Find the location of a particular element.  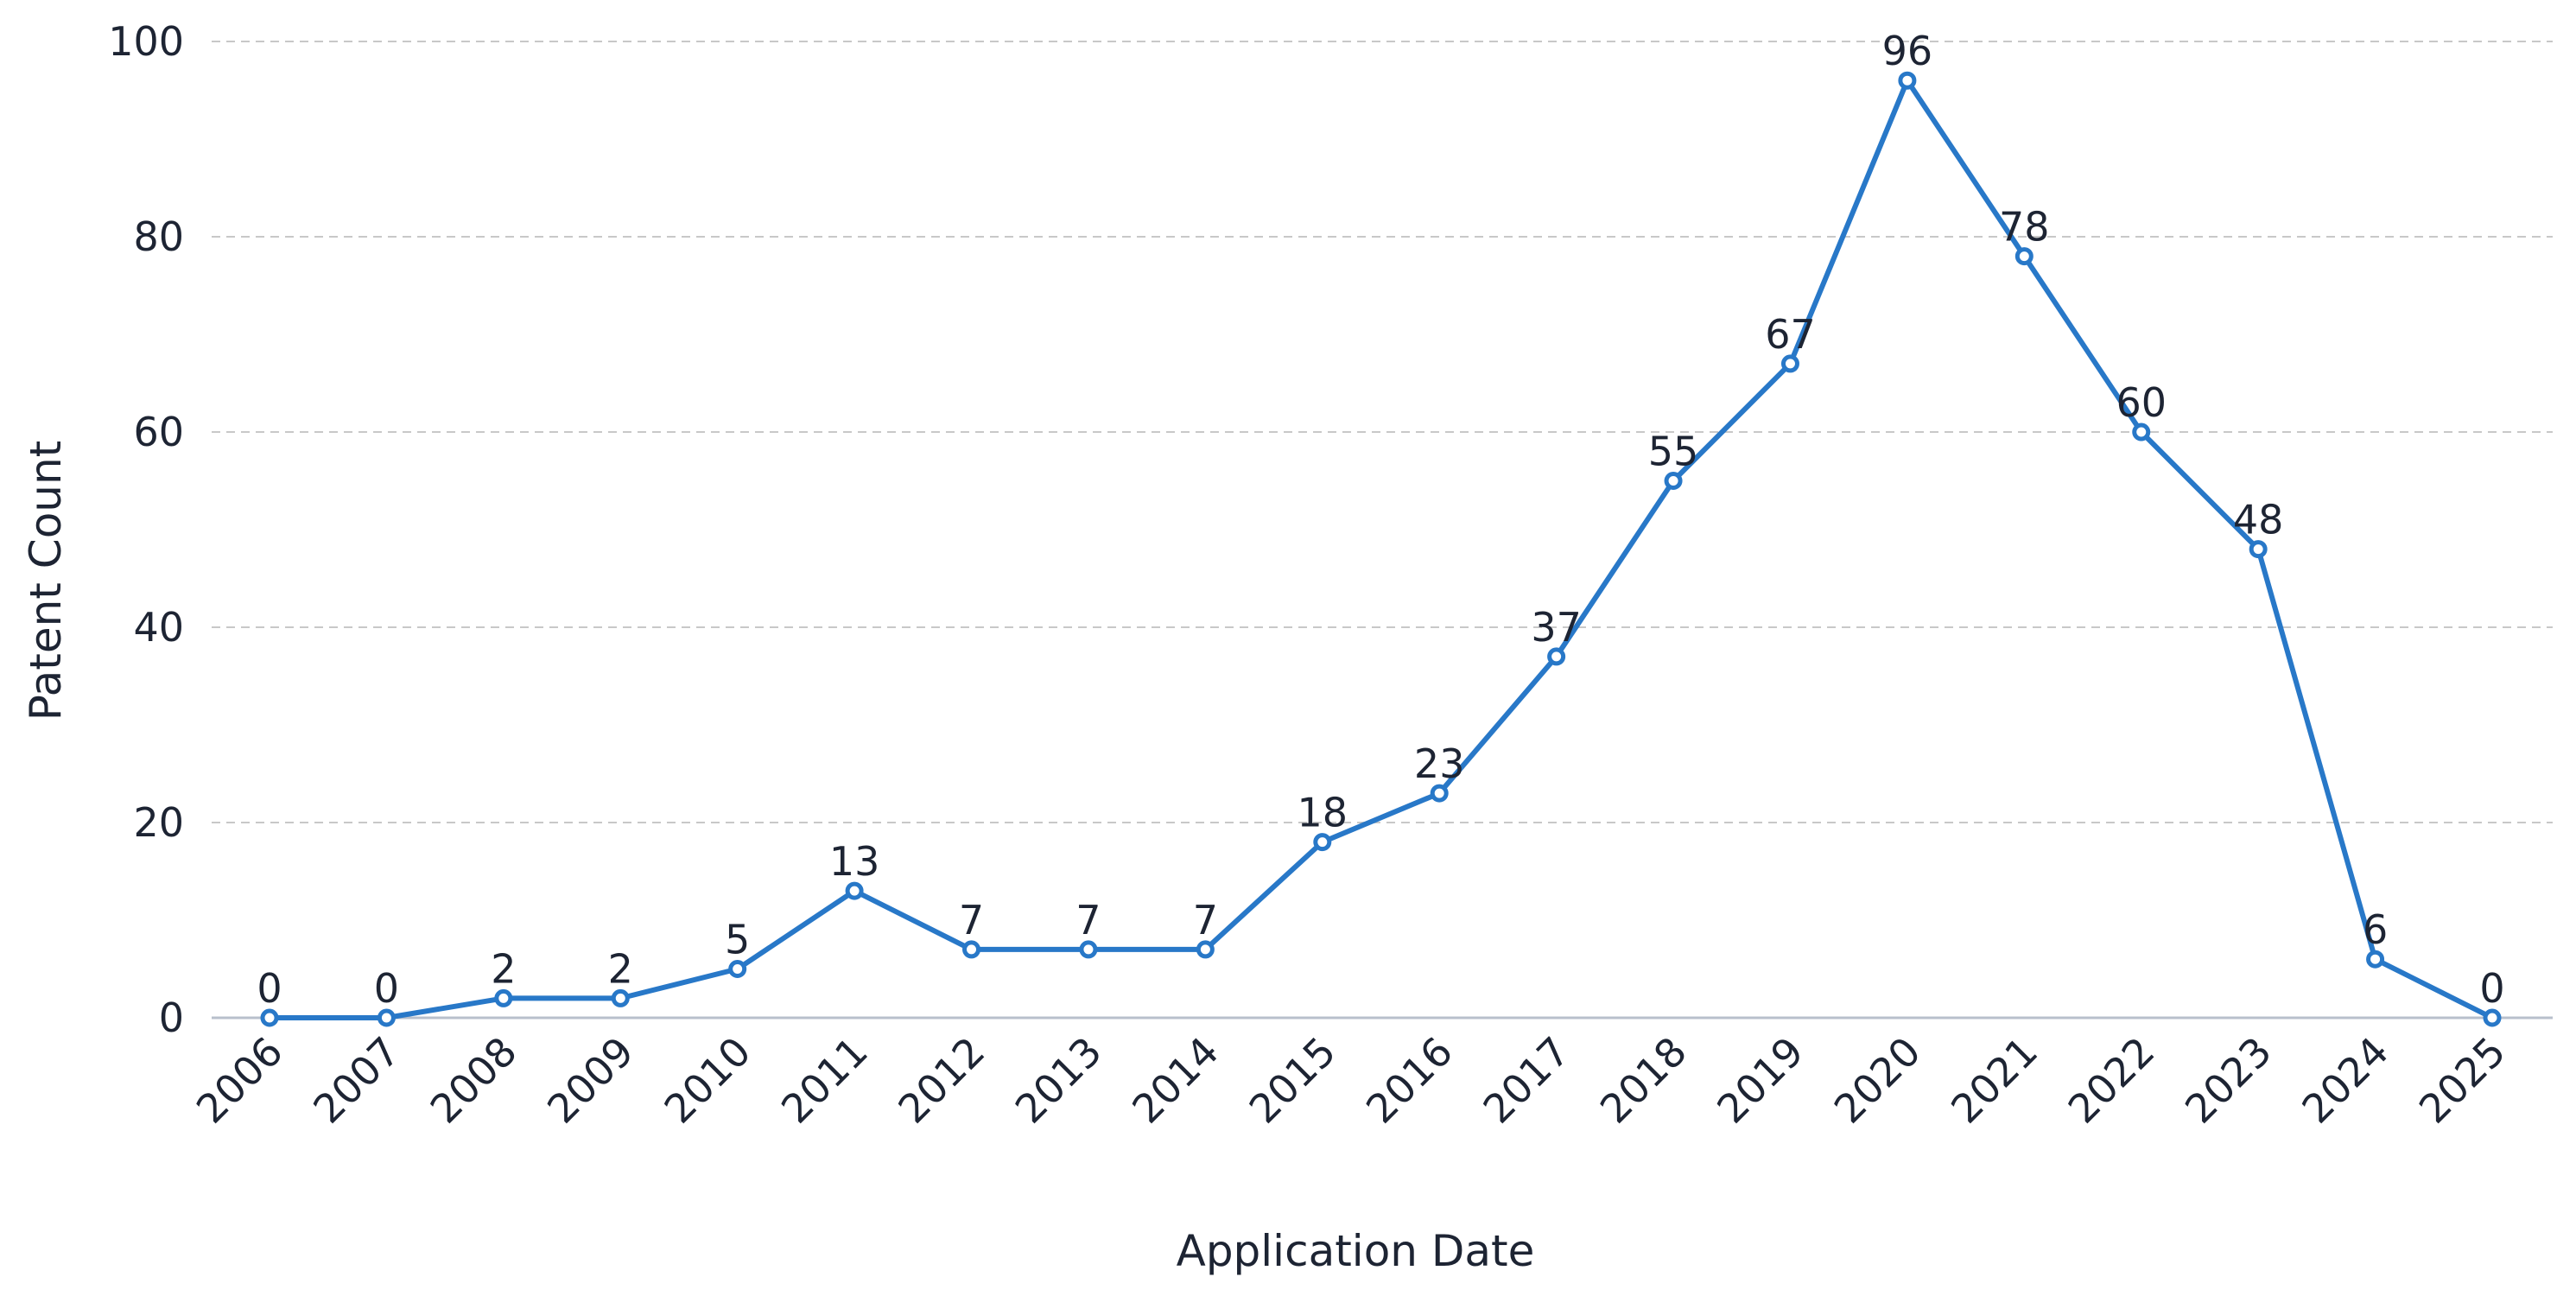

y-tick-label: 40 is located at coordinates (158, 627).